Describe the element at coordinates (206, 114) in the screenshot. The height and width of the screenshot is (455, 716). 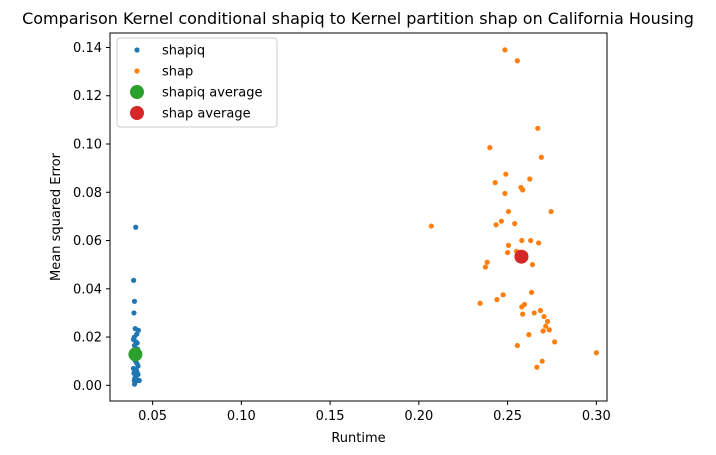
I see `legend-label-shap-average: shap average` at that location.